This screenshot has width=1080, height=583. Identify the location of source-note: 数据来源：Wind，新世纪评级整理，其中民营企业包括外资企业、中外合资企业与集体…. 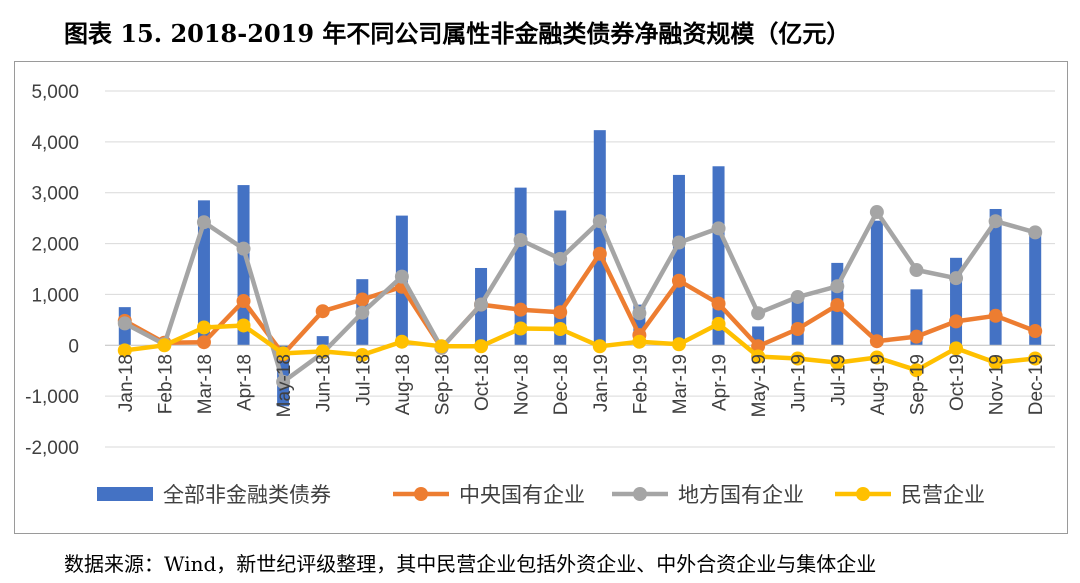
(470, 564).